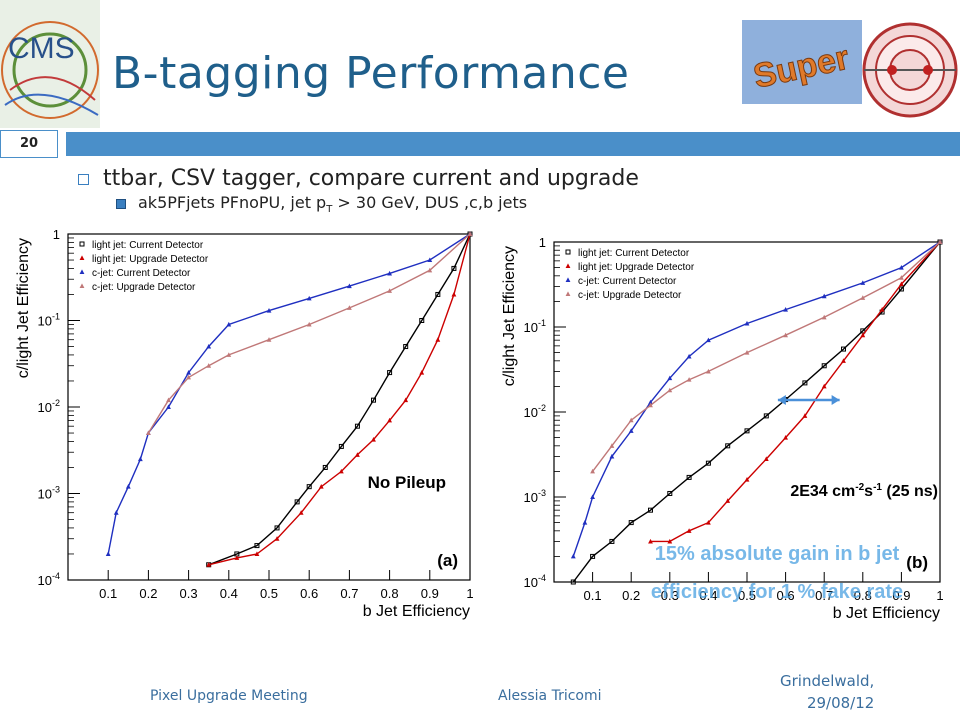 The image size is (960, 720). I want to click on footer-event: Pixel Upgrade Meeting, so click(229, 696).